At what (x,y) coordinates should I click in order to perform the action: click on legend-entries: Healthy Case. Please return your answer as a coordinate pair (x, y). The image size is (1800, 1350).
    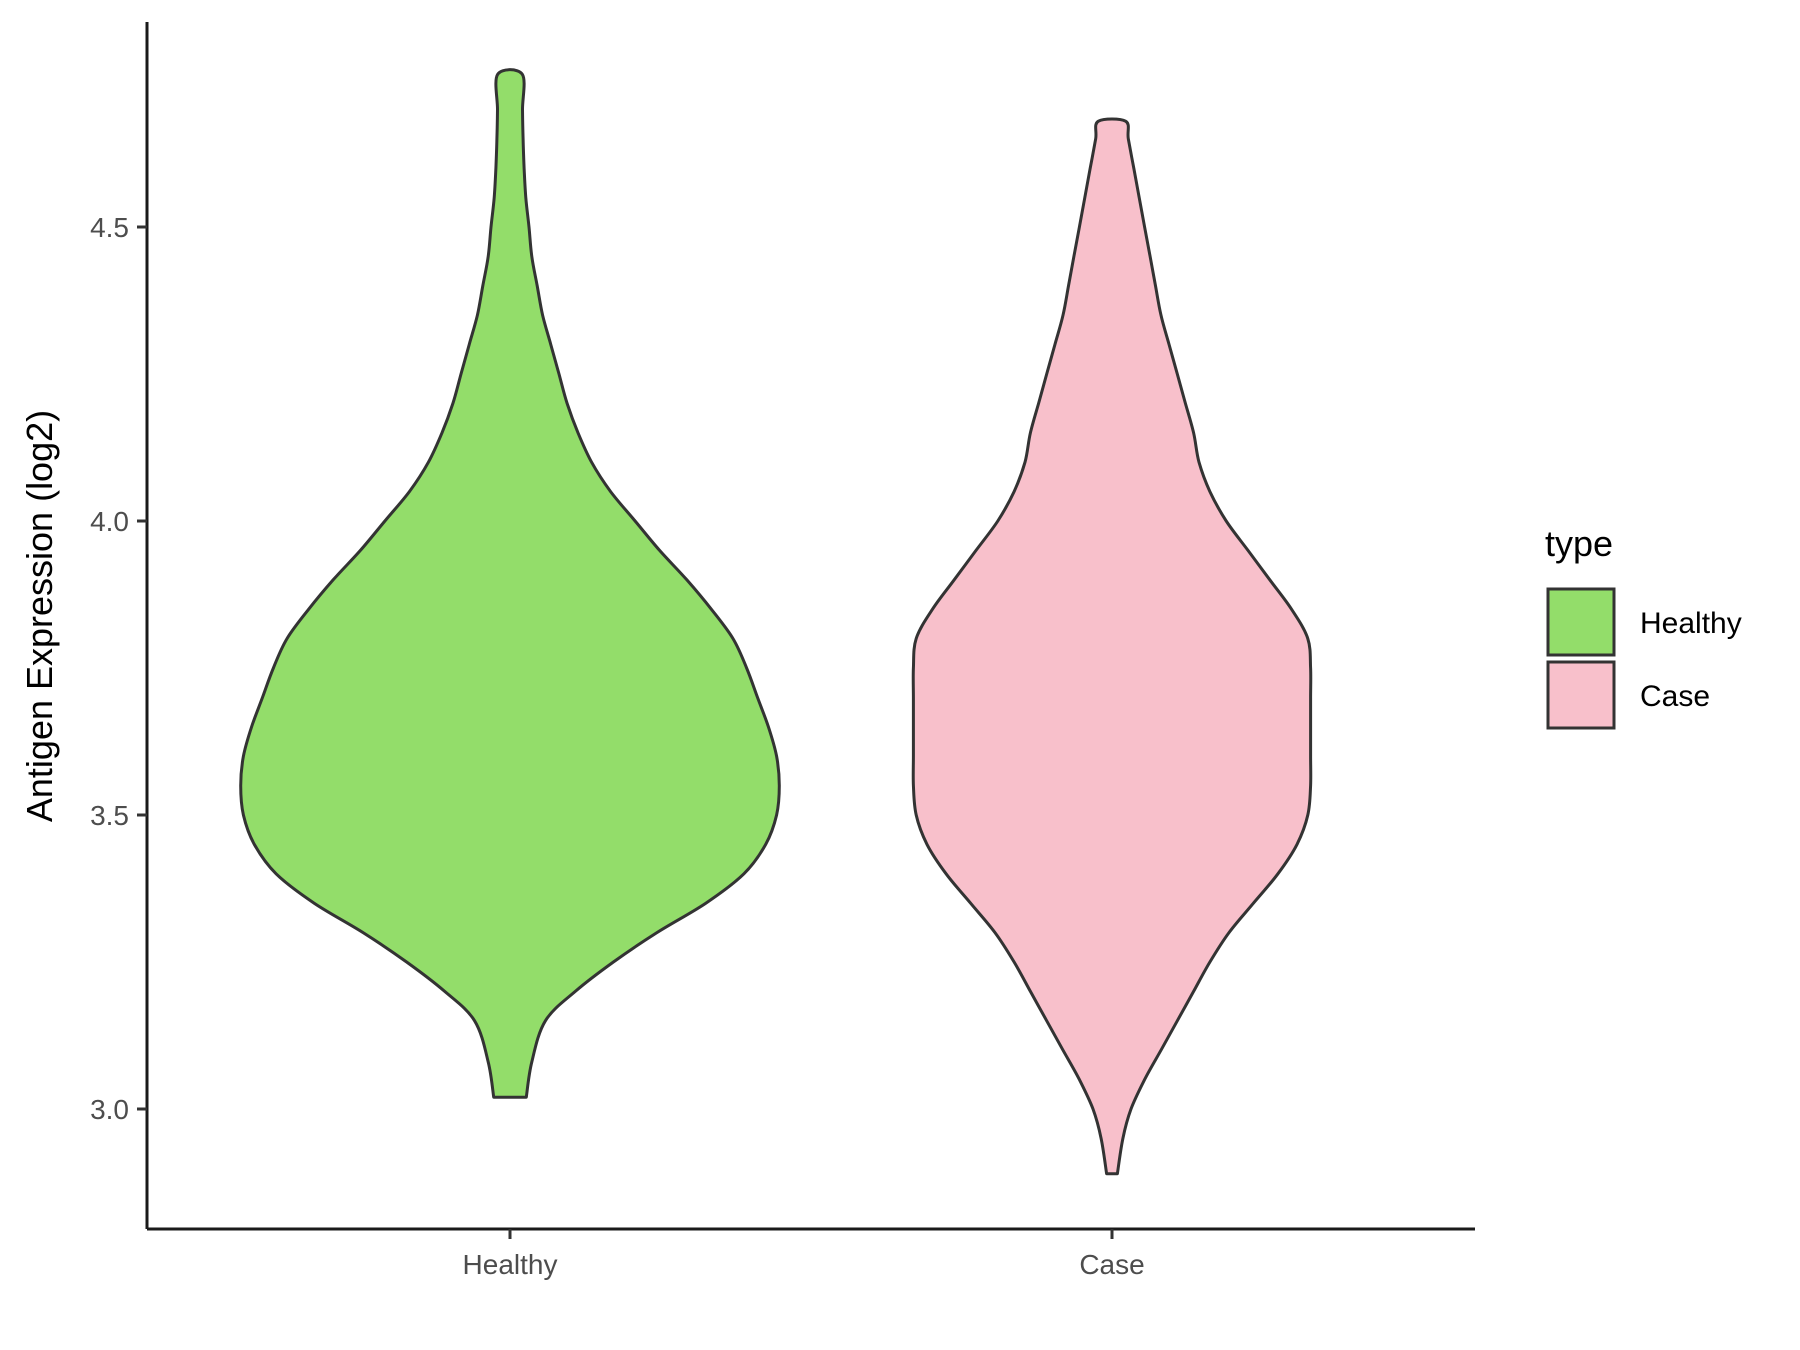
    Looking at the image, I should click on (1644, 658).